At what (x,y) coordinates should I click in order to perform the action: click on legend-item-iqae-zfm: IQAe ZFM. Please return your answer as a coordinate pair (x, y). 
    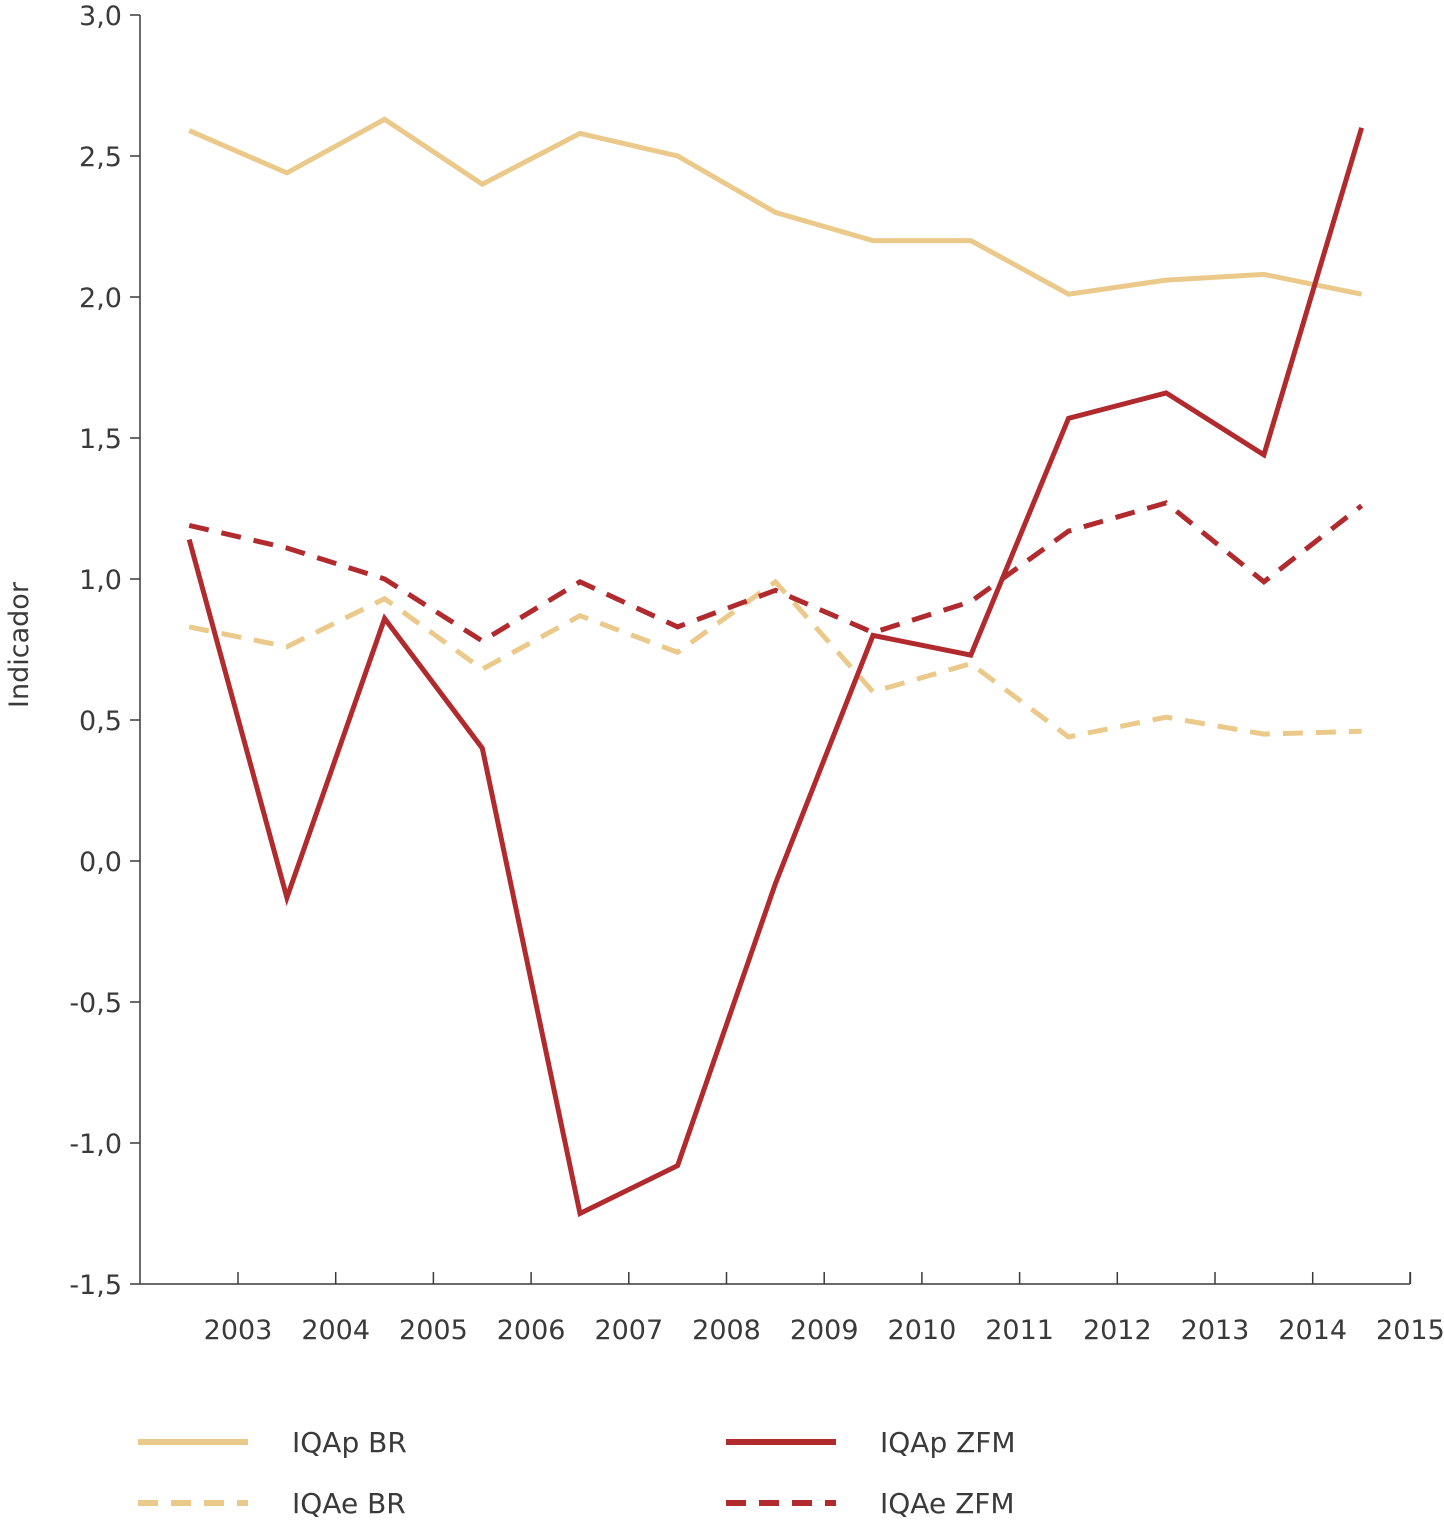
    Looking at the image, I should click on (870, 1503).